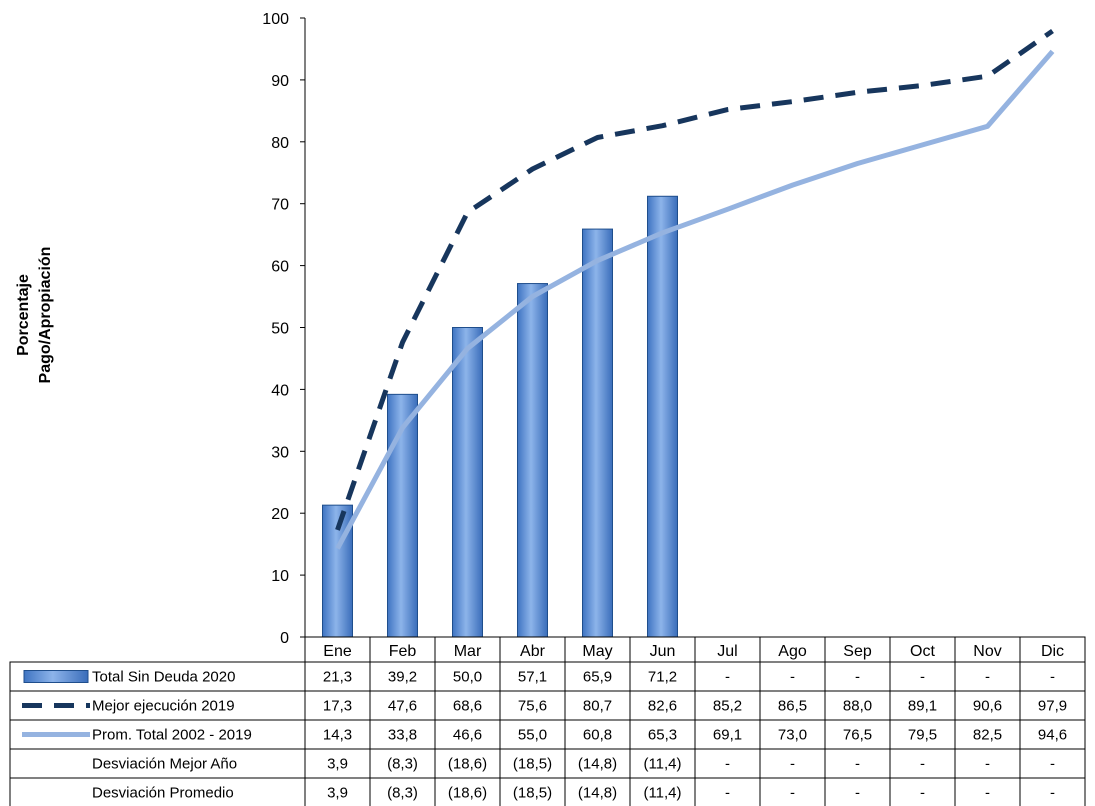 This screenshot has height=806, width=1095. Describe the element at coordinates (597, 706) in the screenshot. I see `data-label: 80,7` at that location.